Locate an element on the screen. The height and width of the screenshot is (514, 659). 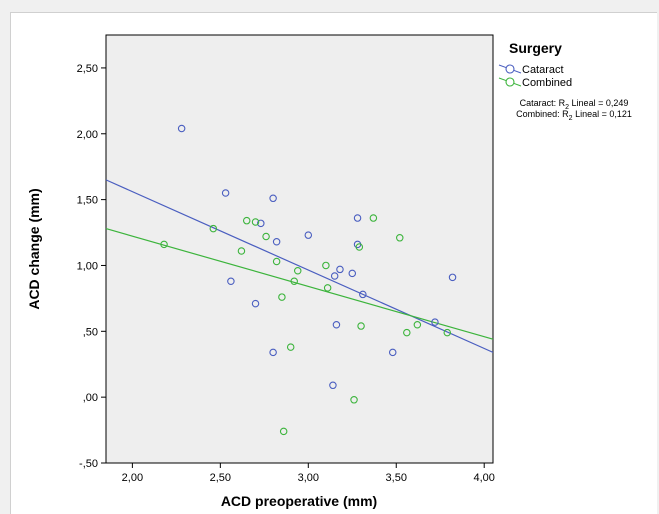
x-tick-label: 3,00 is located at coordinates (308, 478).